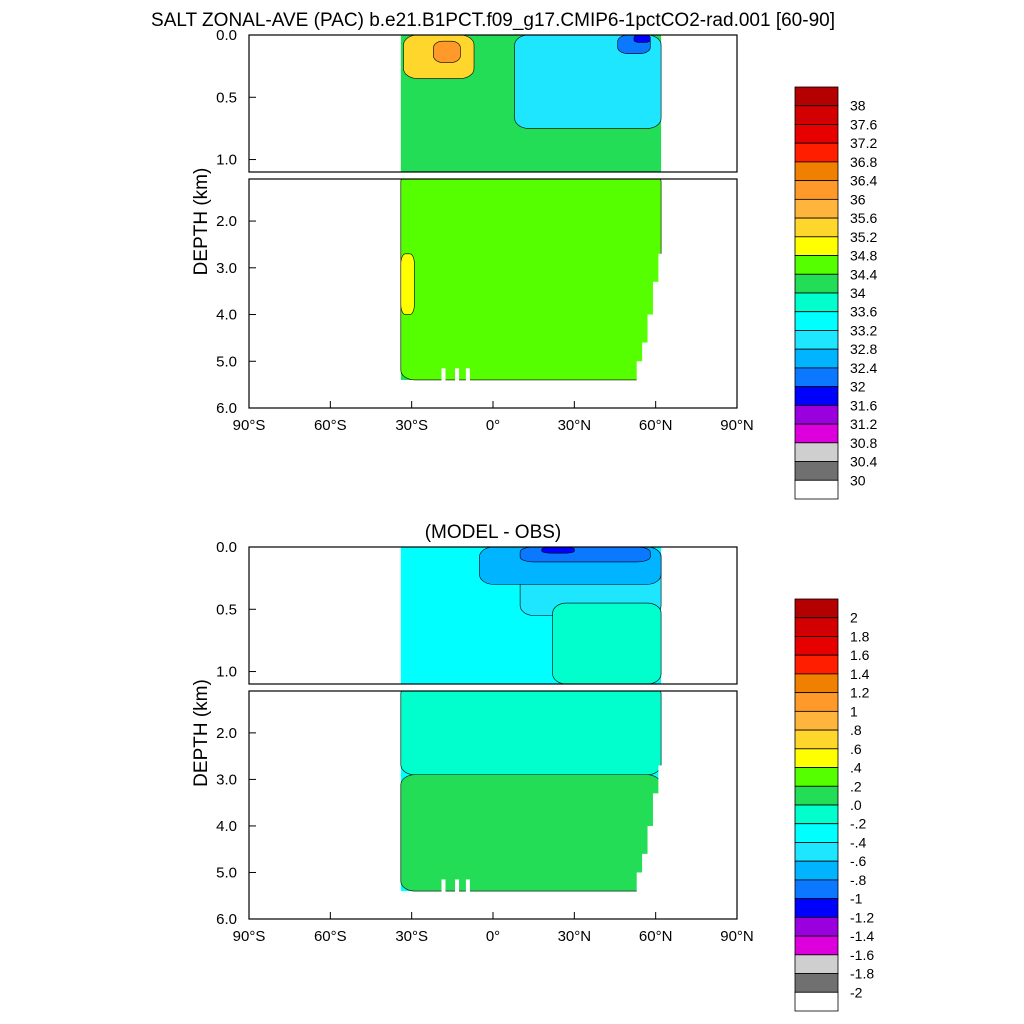  I want to click on panel-2-colorbar-label: .8, so click(856, 730).